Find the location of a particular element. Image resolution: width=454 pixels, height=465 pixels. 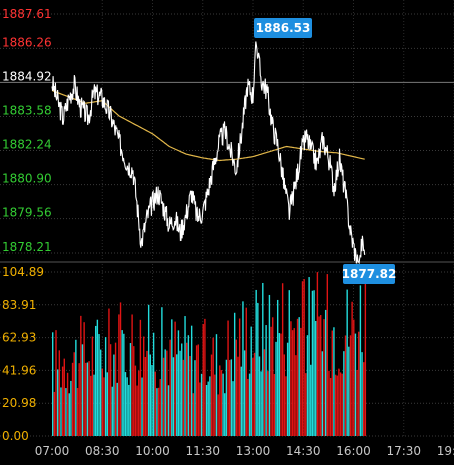

price-tick-label: 1878.21 is located at coordinates (27, 247).